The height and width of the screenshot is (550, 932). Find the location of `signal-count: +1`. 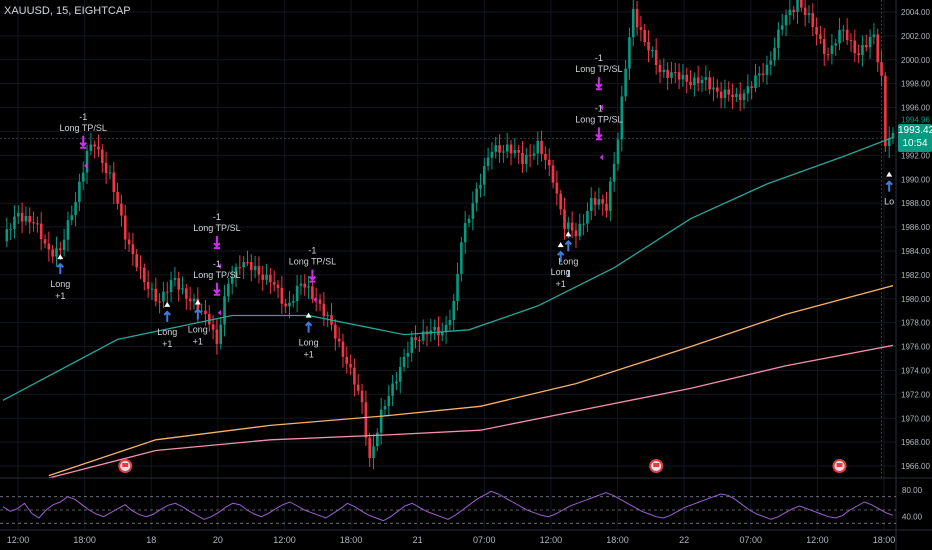

signal-count: +1 is located at coordinates (308, 355).